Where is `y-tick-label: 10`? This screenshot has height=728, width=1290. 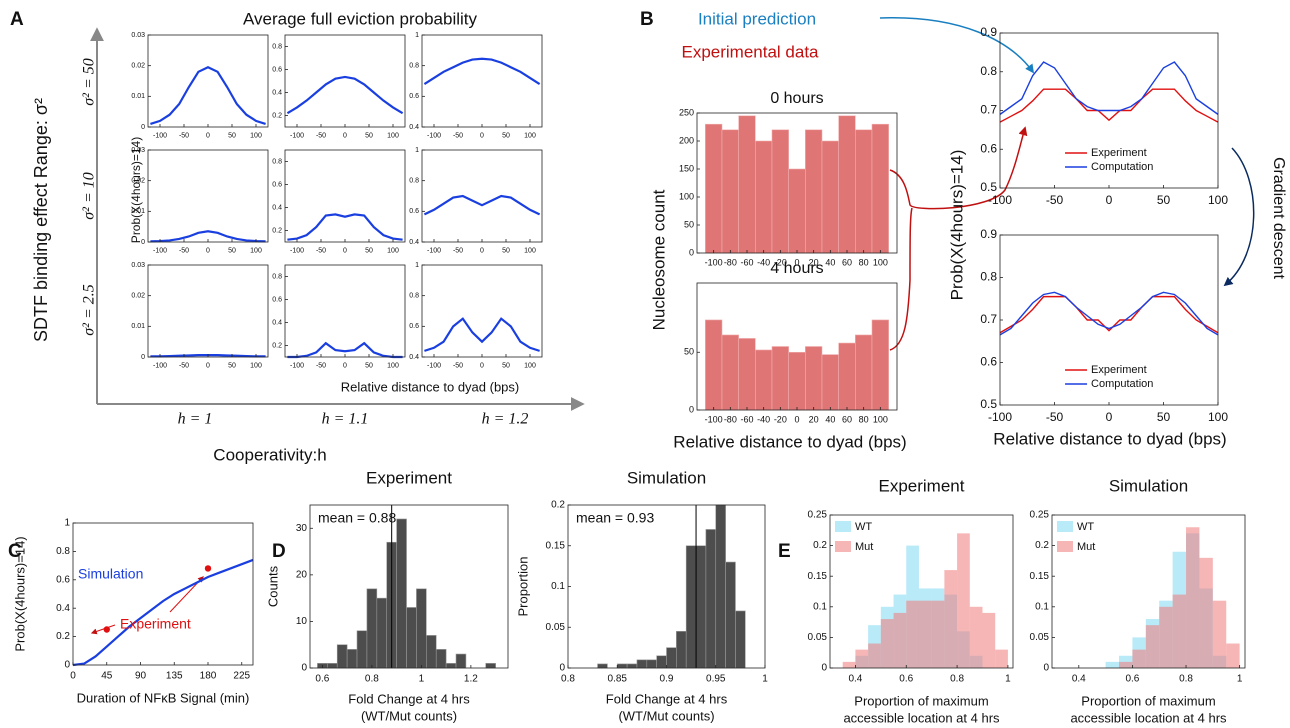
y-tick-label: 10 is located at coordinates (302, 621).